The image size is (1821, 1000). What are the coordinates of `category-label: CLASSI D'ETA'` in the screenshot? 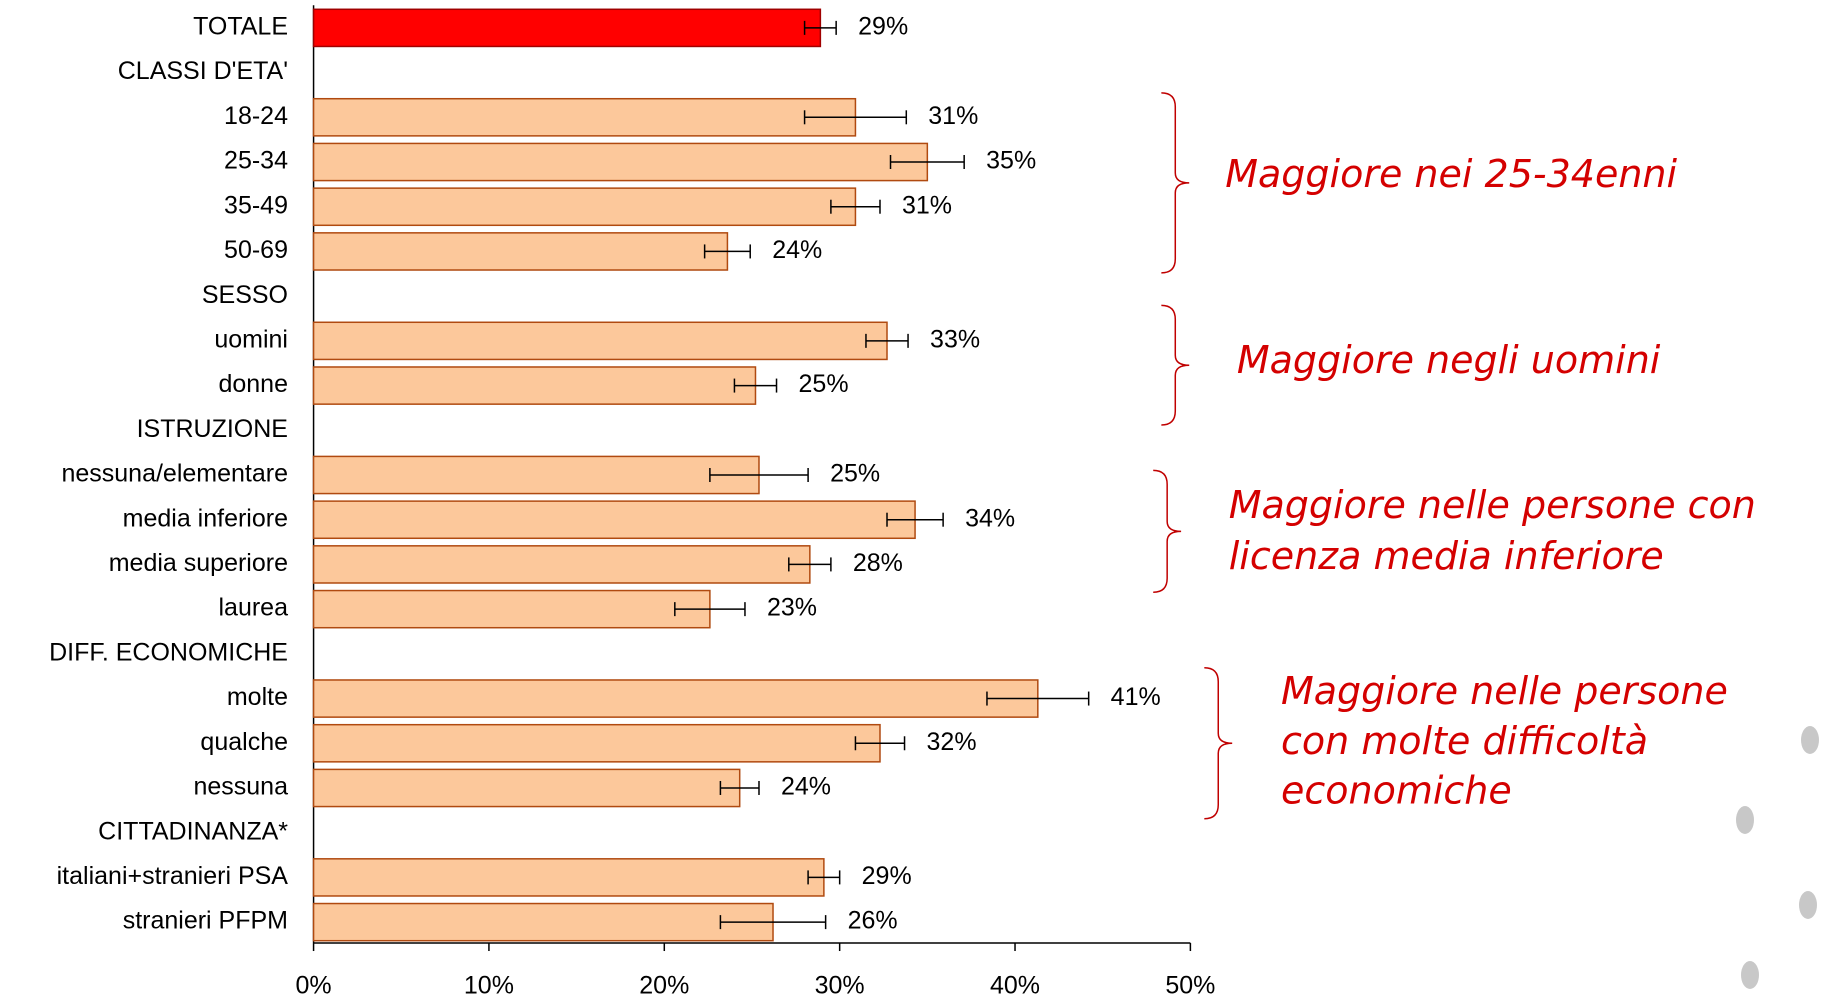 It's located at (203, 71).